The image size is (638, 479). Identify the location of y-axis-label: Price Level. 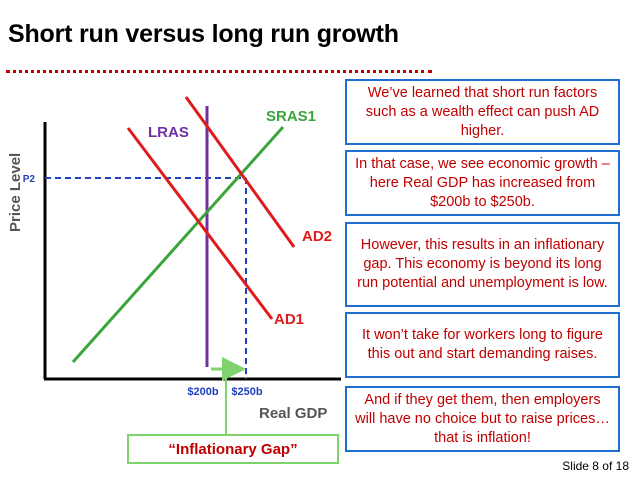
(15, 192).